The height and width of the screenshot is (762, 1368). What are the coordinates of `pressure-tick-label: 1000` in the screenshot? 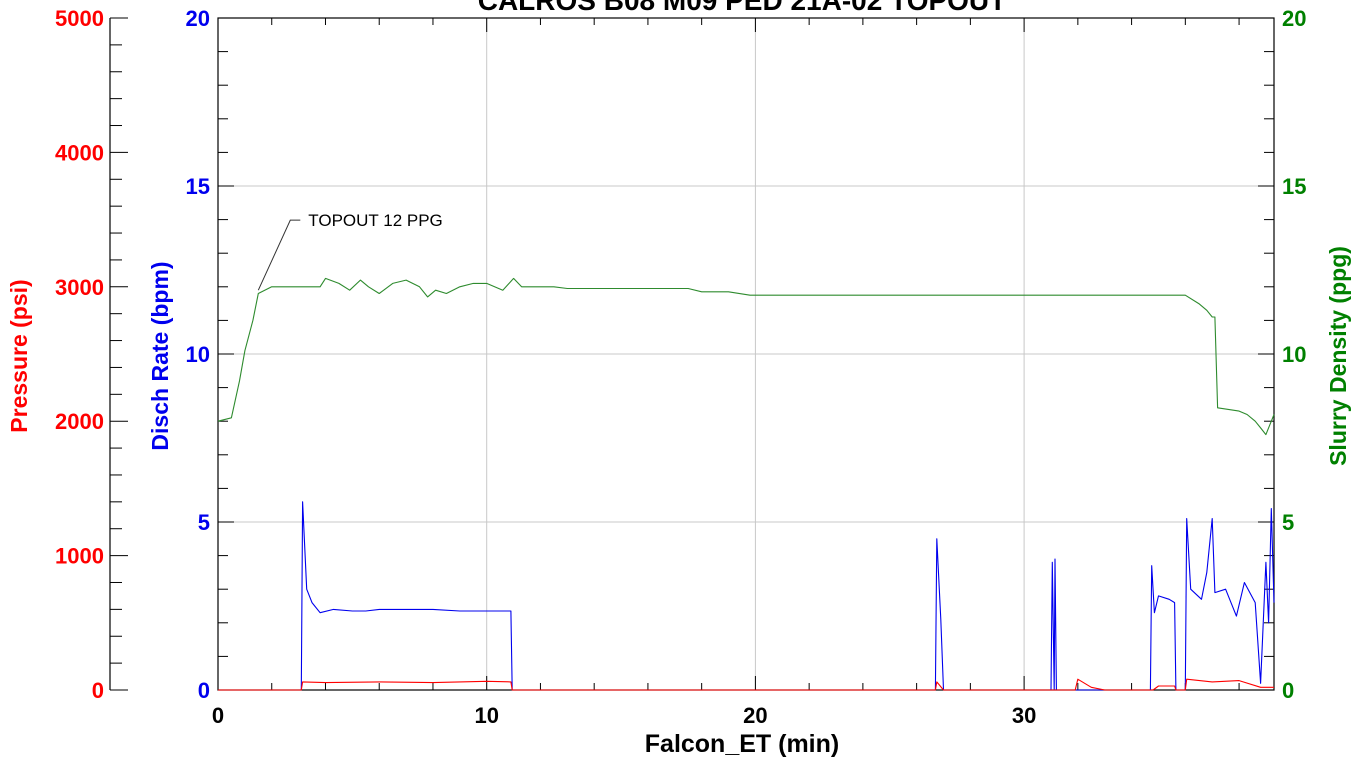 It's located at (79, 556).